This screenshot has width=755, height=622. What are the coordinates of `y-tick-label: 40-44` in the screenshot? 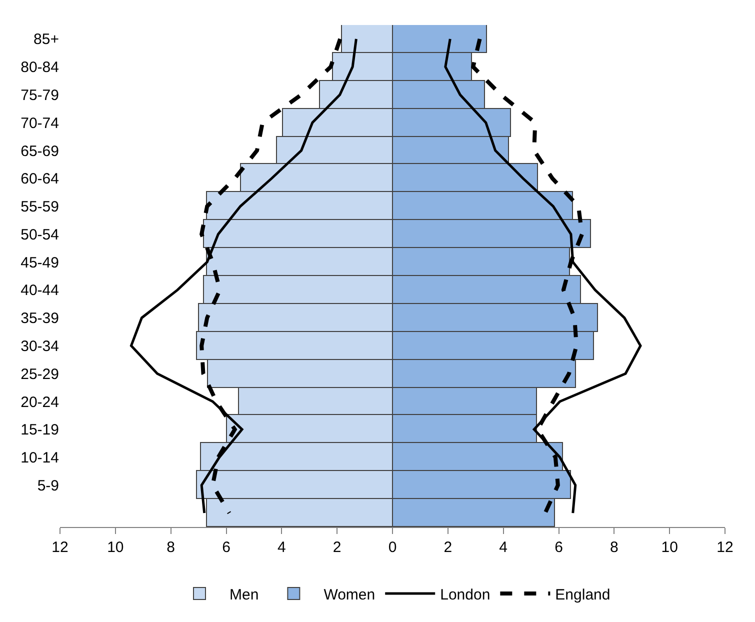 It's located at (39, 291).